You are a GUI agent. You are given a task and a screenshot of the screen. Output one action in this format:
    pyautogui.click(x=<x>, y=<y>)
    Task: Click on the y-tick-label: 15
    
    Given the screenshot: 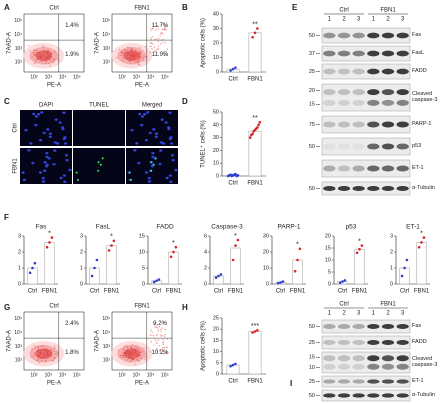 What is the action you would take?
    pyautogui.click(x=216, y=341)
    